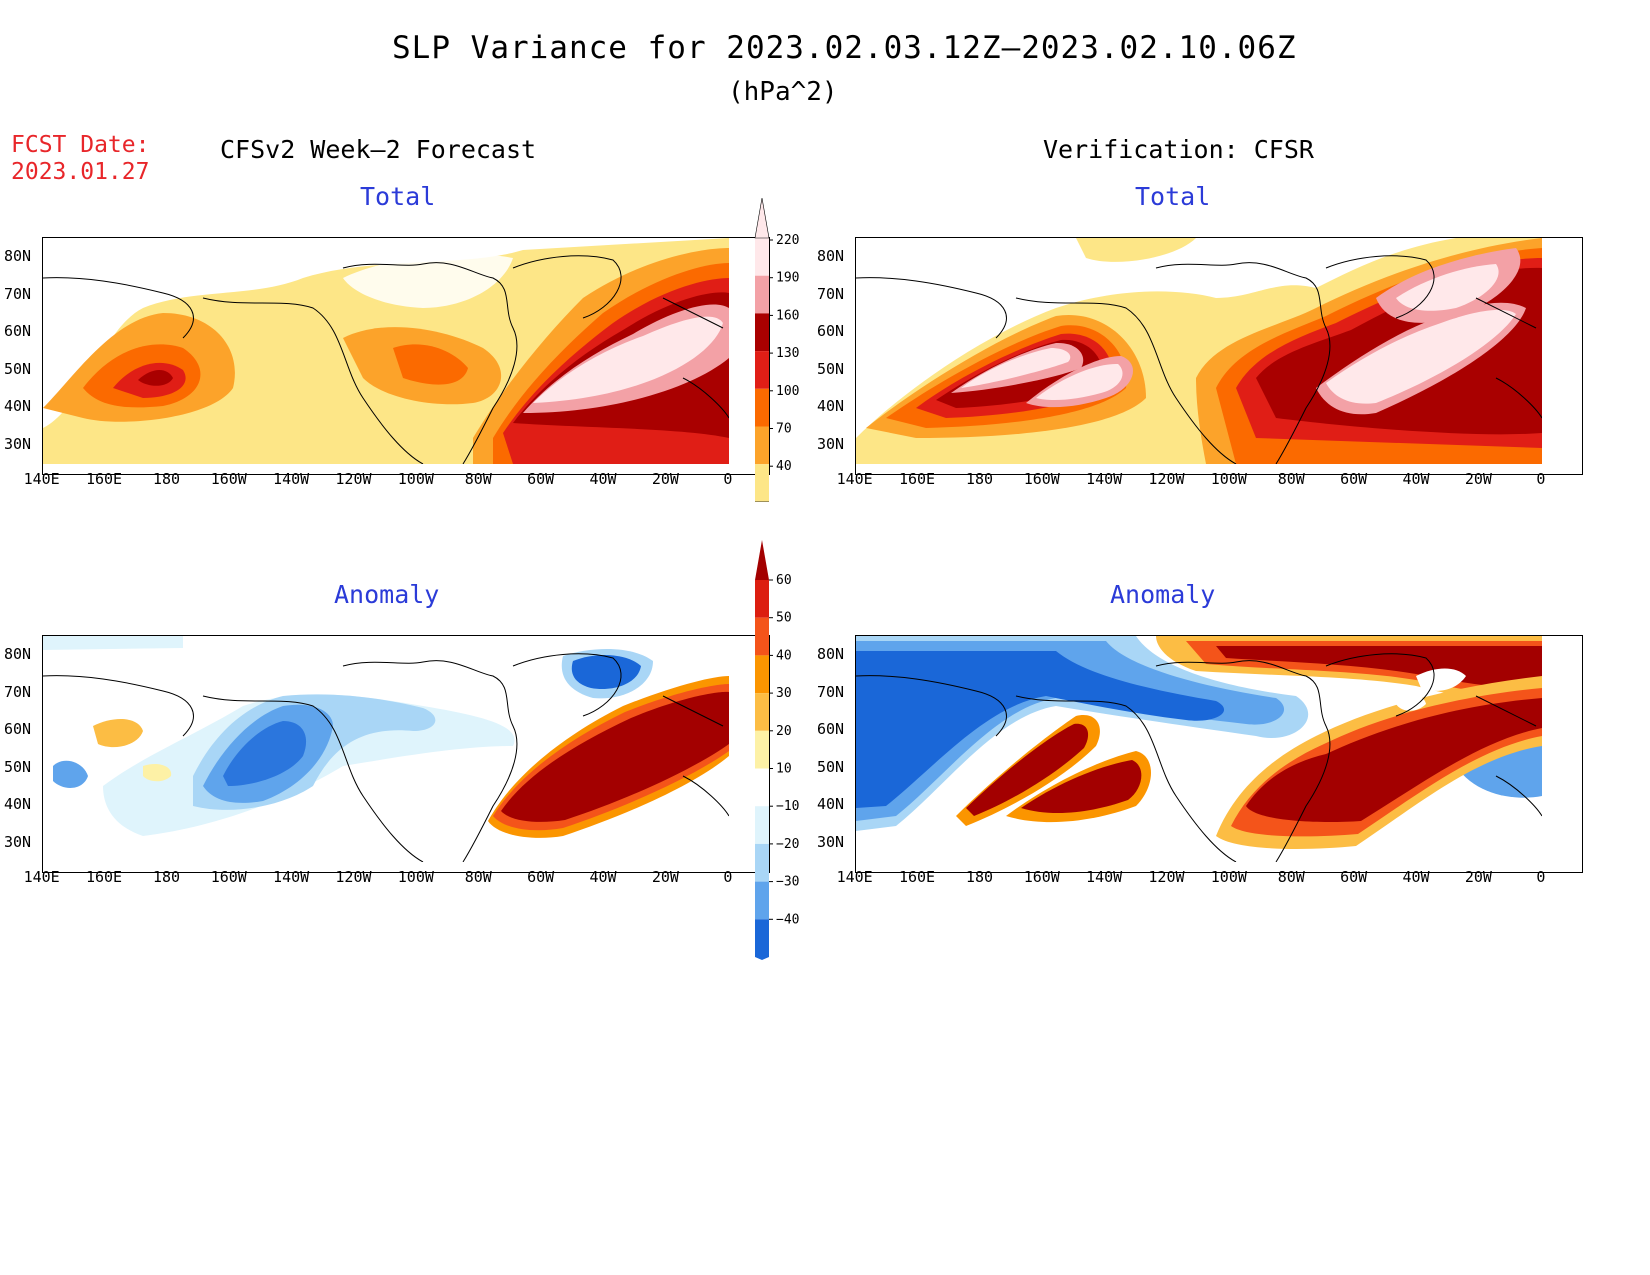  Describe the element at coordinates (478, 479) in the screenshot. I see `forecast-total-lon-label: 80W` at that location.